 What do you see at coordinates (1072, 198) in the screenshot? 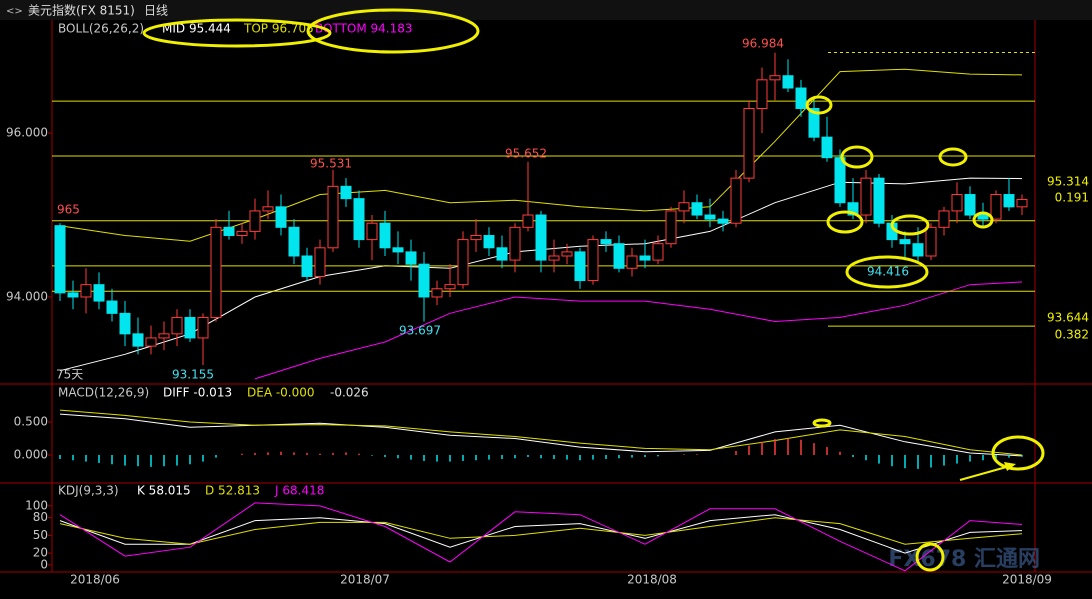
I see `right-label: 0.191` at bounding box center [1072, 198].